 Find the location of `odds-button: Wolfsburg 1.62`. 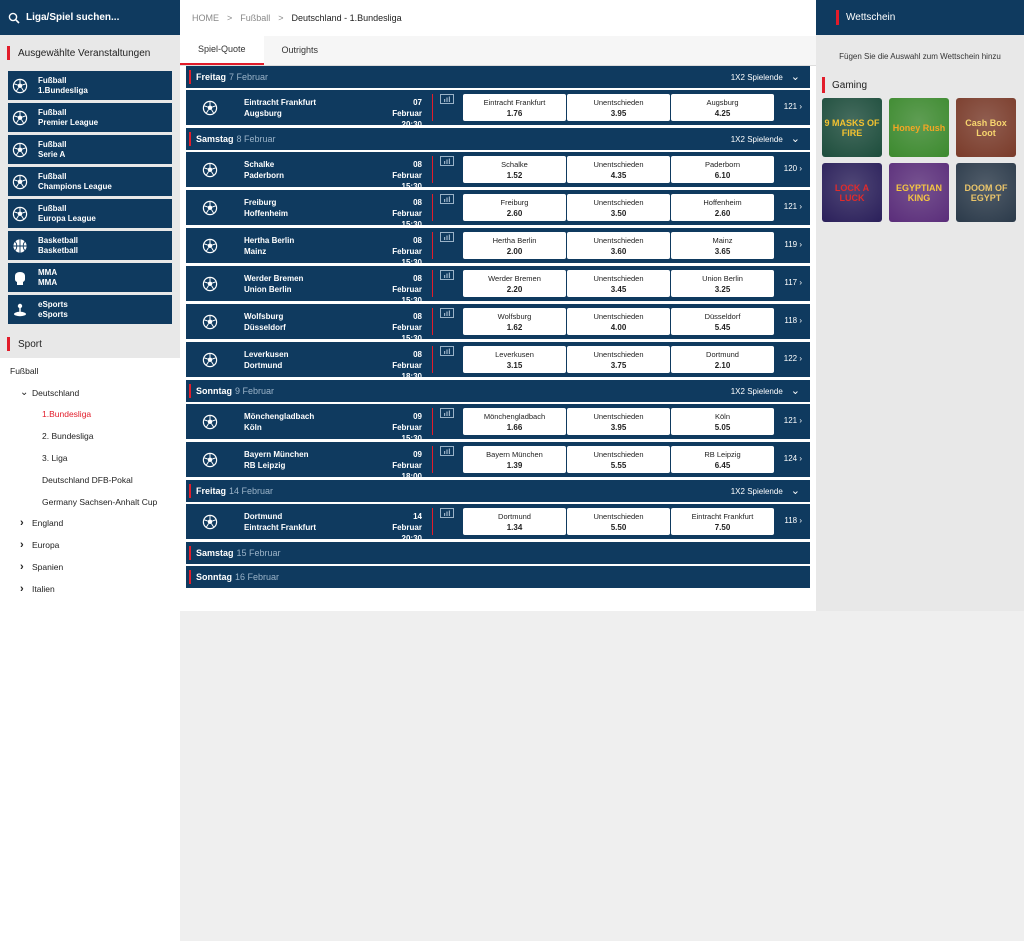

odds-button: Wolfsburg 1.62 is located at coordinates (514, 321).